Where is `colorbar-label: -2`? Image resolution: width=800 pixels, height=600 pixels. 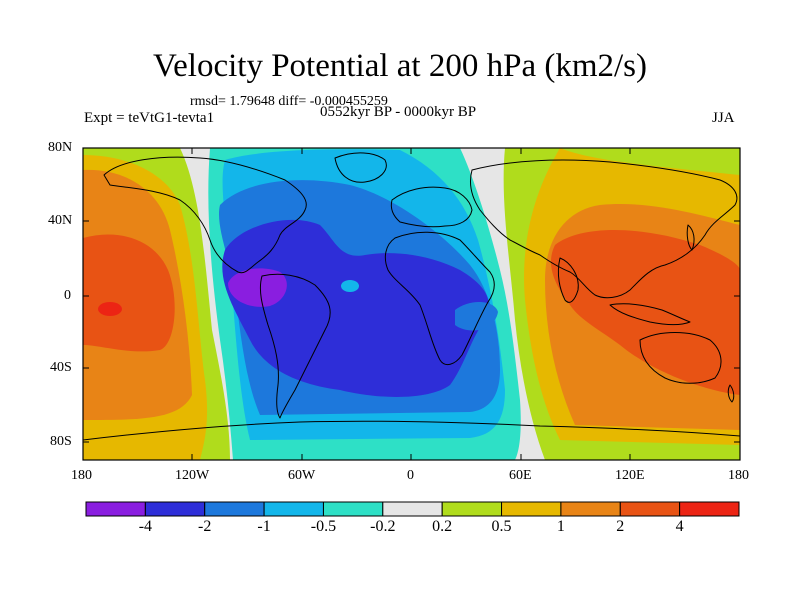
colorbar-label: -2 is located at coordinates (205, 526).